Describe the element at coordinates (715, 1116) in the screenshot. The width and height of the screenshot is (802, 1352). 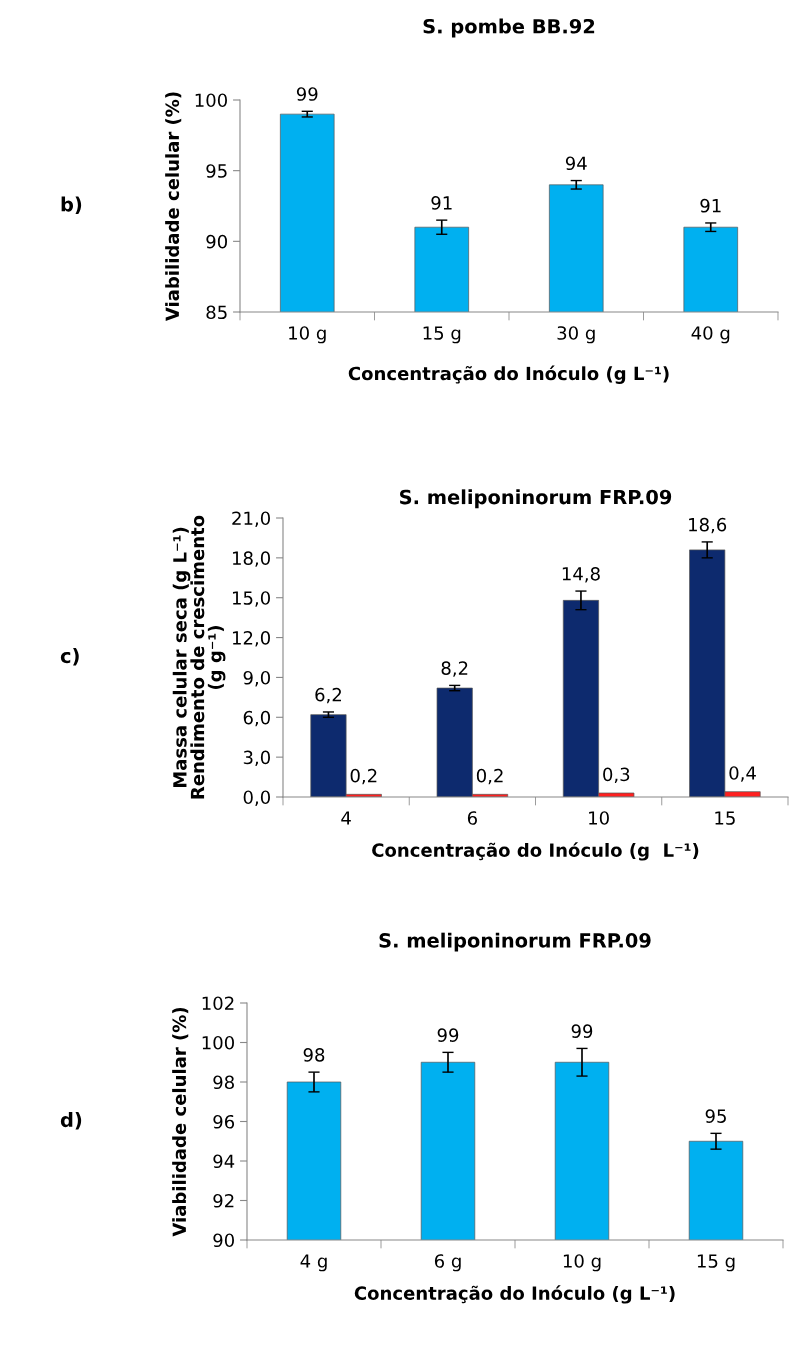
I see `data-label: 95` at that location.